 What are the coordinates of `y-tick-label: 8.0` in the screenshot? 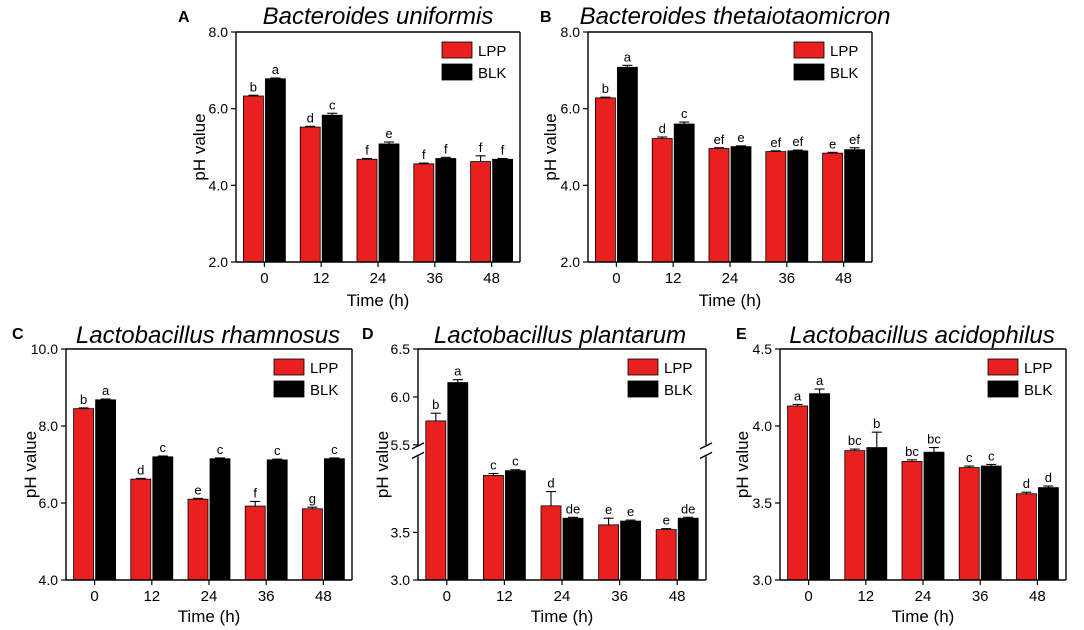 It's located at (49, 426).